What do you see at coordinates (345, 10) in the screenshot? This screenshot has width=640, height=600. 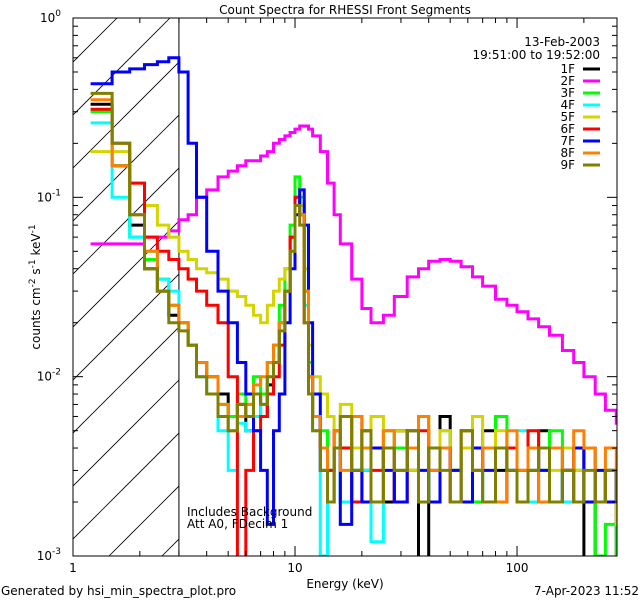 I see `chart-title: Count Spectra for RHESSI Front Segments` at bounding box center [345, 10].